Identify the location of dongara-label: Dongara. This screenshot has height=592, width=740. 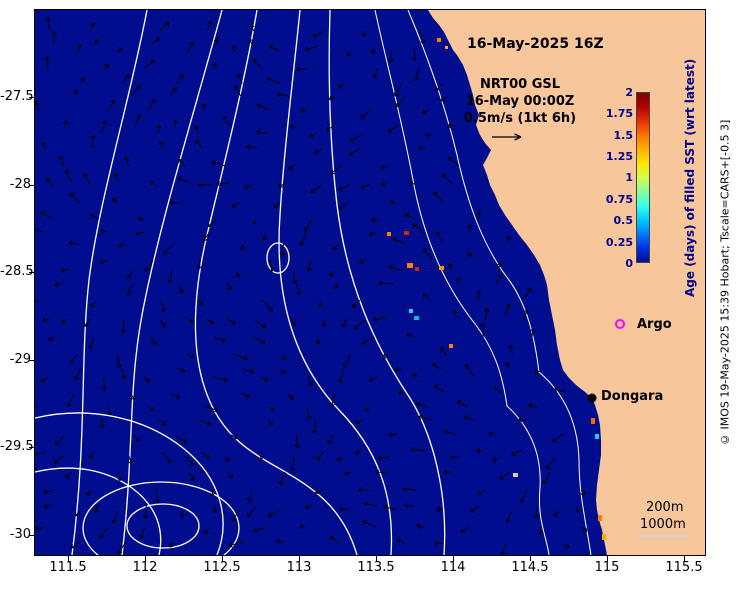
(632, 396).